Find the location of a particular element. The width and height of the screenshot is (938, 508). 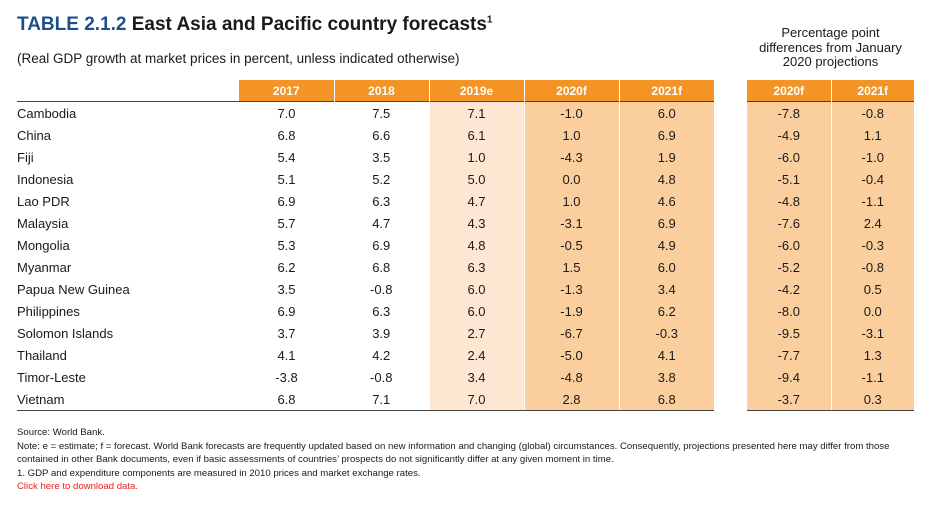

country-name: Solomon Islands is located at coordinates (65, 333).